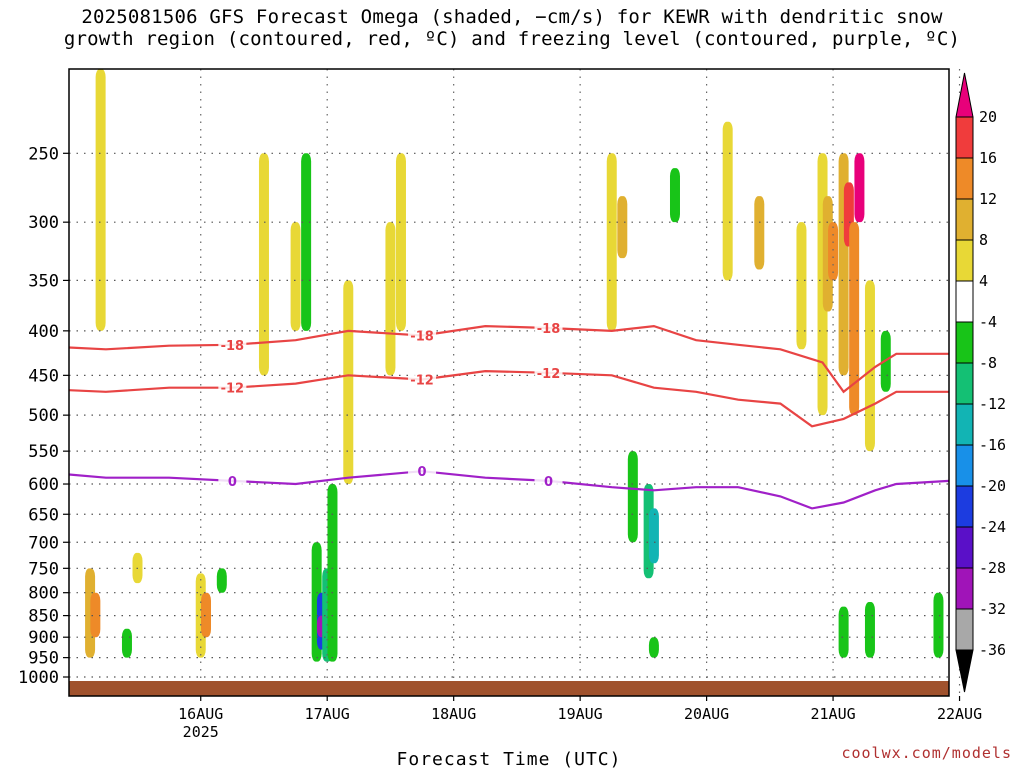  I want to click on y-tick-label-550: 550, so click(43, 452).